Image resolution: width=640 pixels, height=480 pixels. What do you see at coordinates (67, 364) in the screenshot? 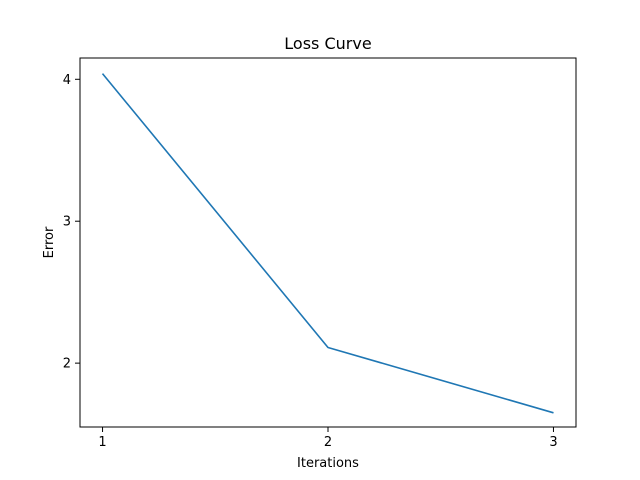
I see `y-tick-label: 2` at bounding box center [67, 364].